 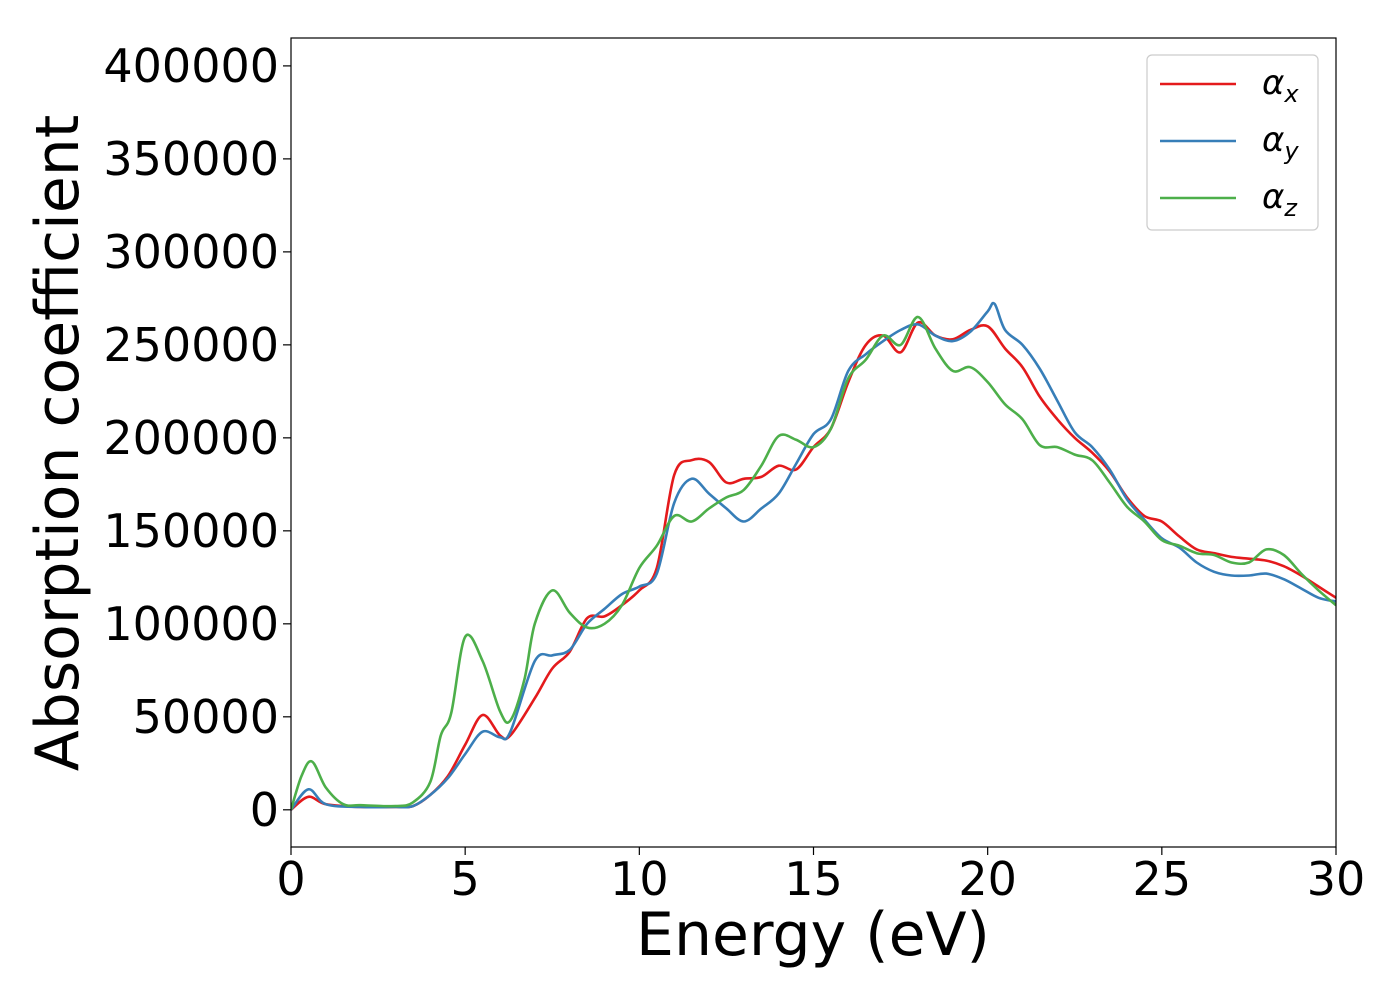 What do you see at coordinates (58, 443) in the screenshot?
I see `y-axis-label: Absorption coefficient` at bounding box center [58, 443].